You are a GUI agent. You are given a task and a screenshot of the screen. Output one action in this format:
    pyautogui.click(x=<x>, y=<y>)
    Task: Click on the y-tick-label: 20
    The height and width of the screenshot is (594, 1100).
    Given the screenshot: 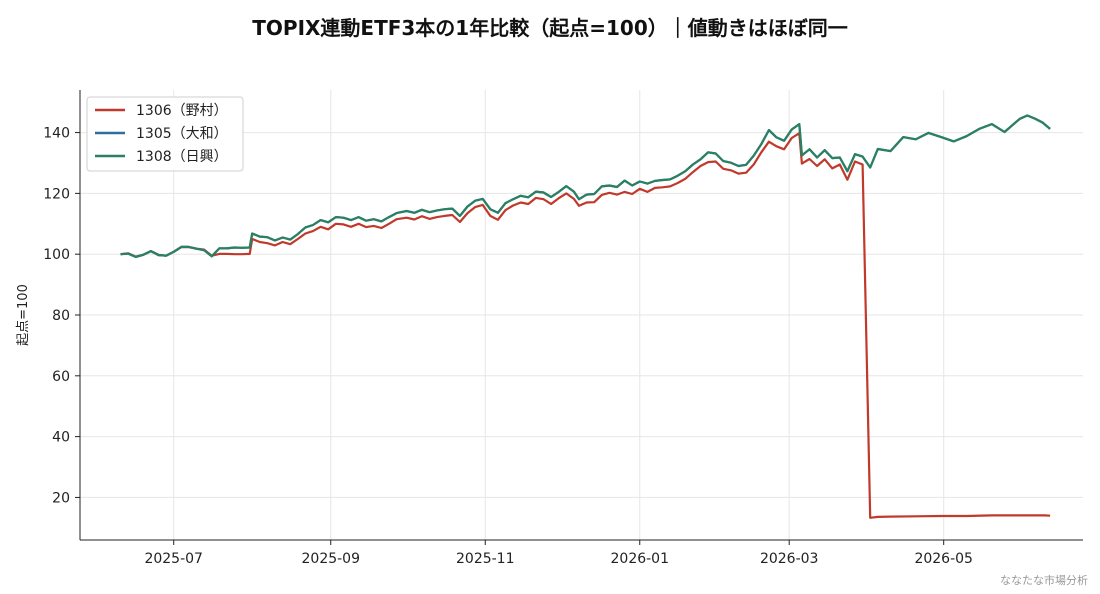 What is the action you would take?
    pyautogui.click(x=61, y=498)
    